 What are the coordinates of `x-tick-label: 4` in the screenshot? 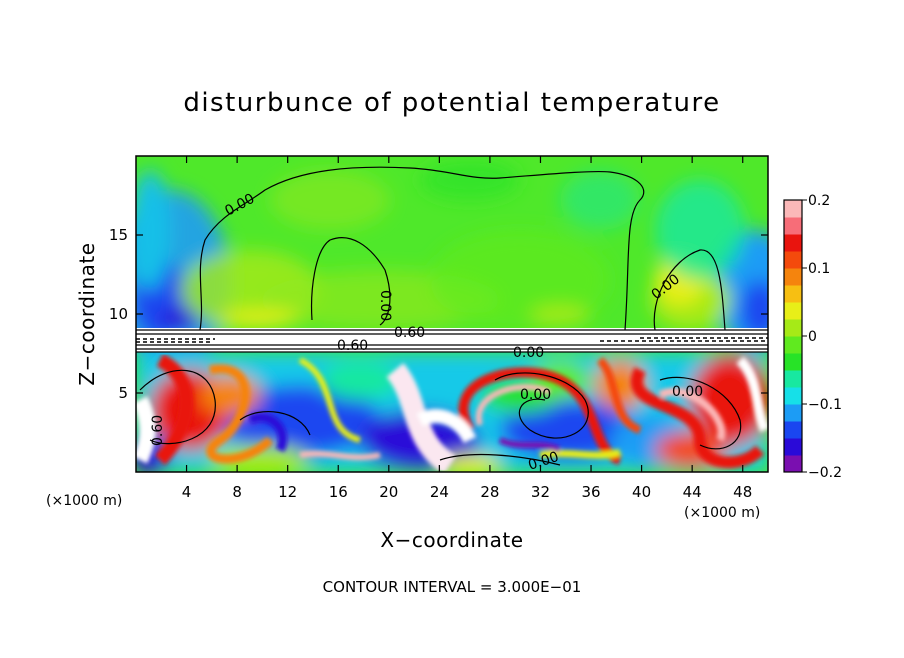 It's located at (187, 492).